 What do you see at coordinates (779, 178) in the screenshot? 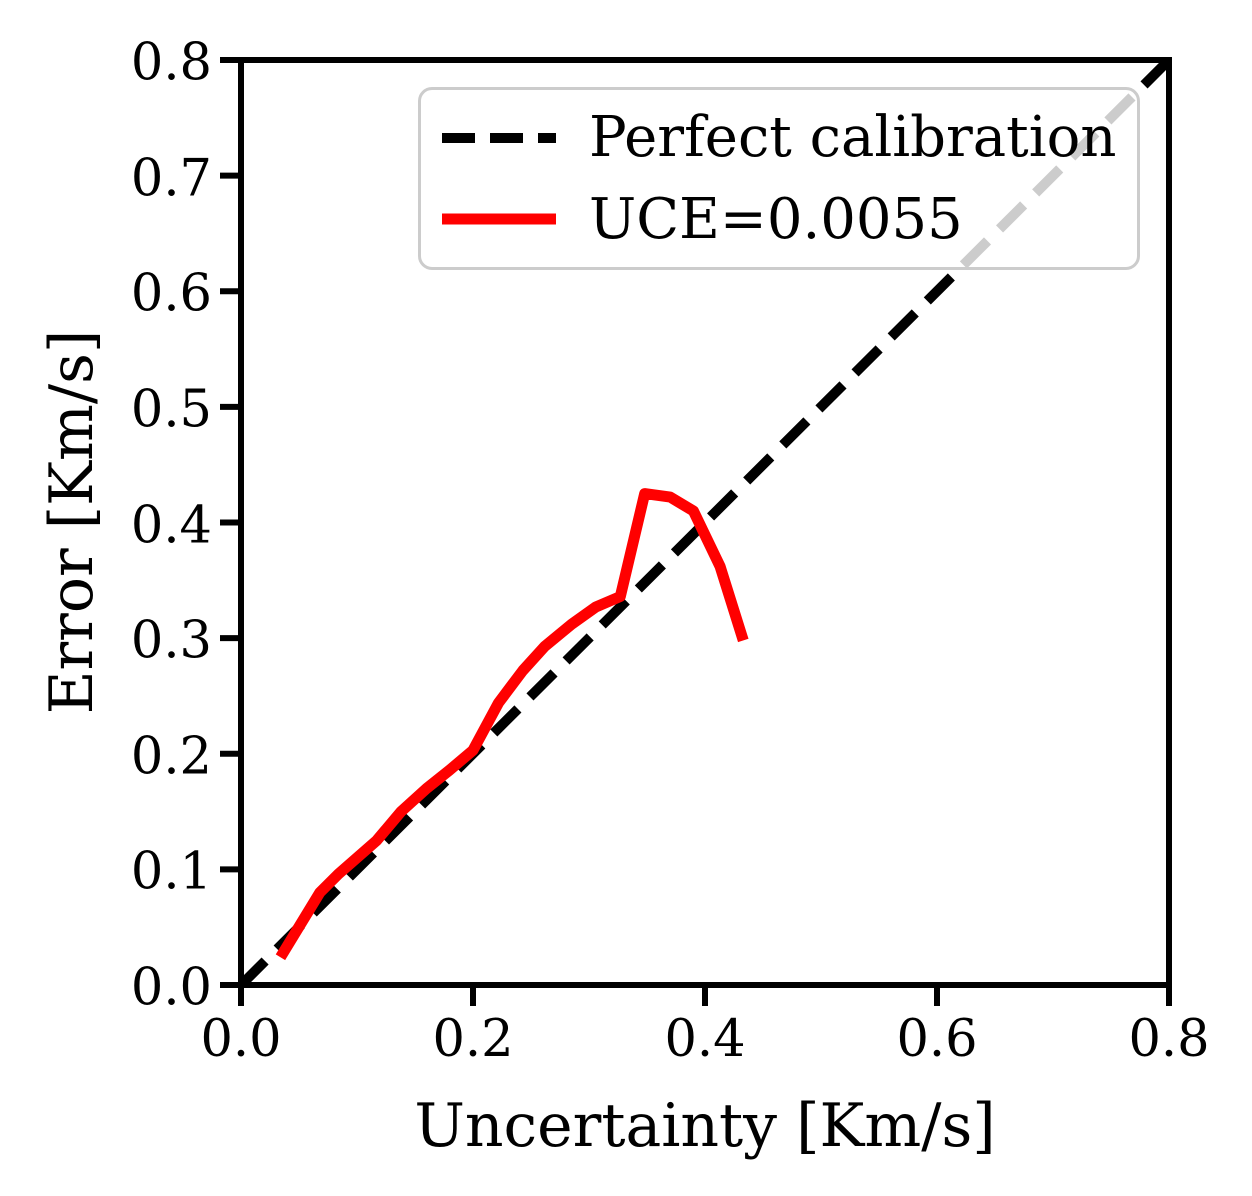
I see `legend: Perfect calibration UCE=0.0055` at bounding box center [779, 178].